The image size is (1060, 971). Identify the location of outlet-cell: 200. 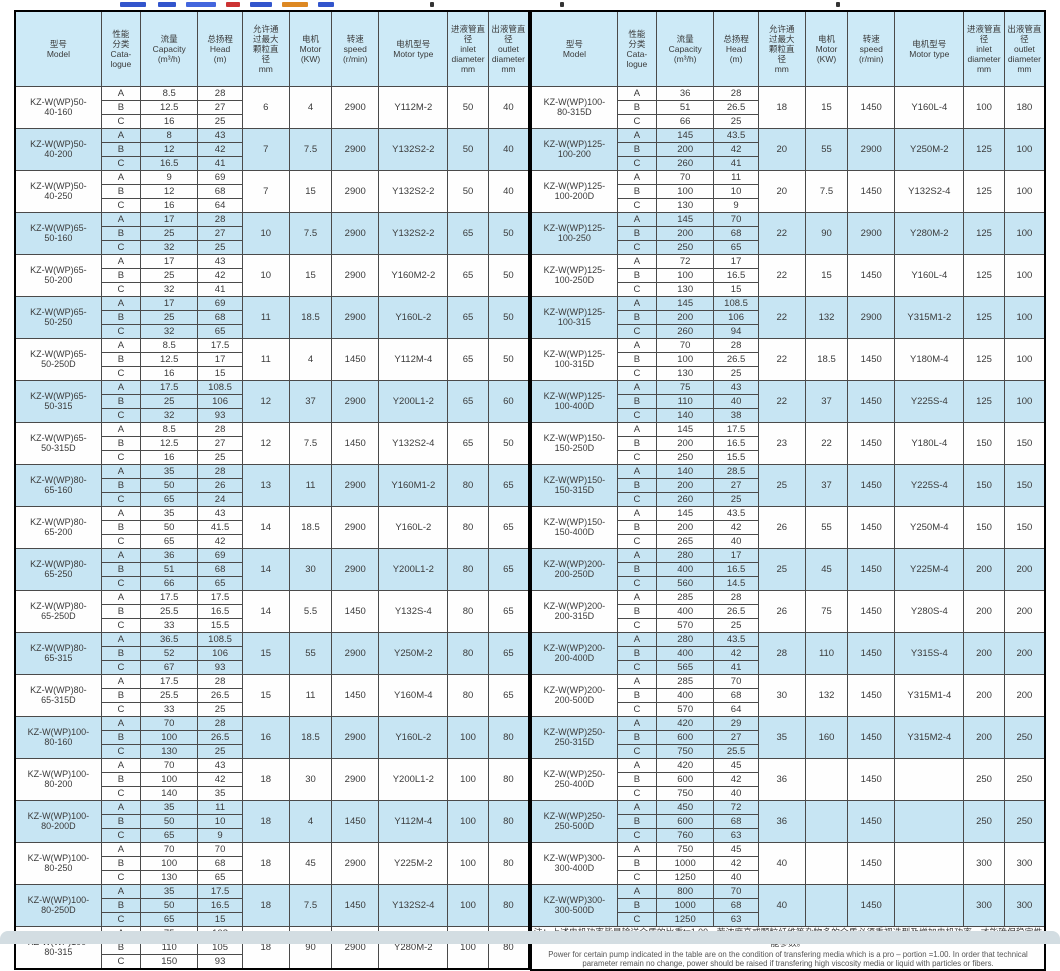
(1024, 611).